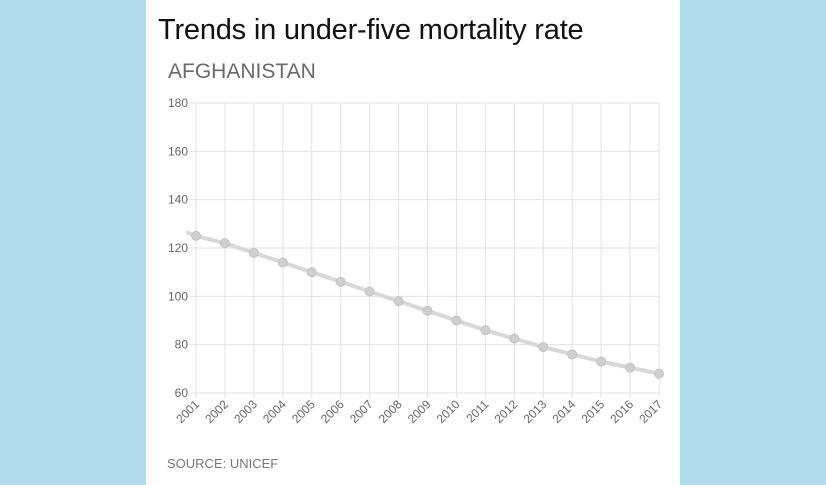  I want to click on x-tick-label: 2004, so click(274, 411).